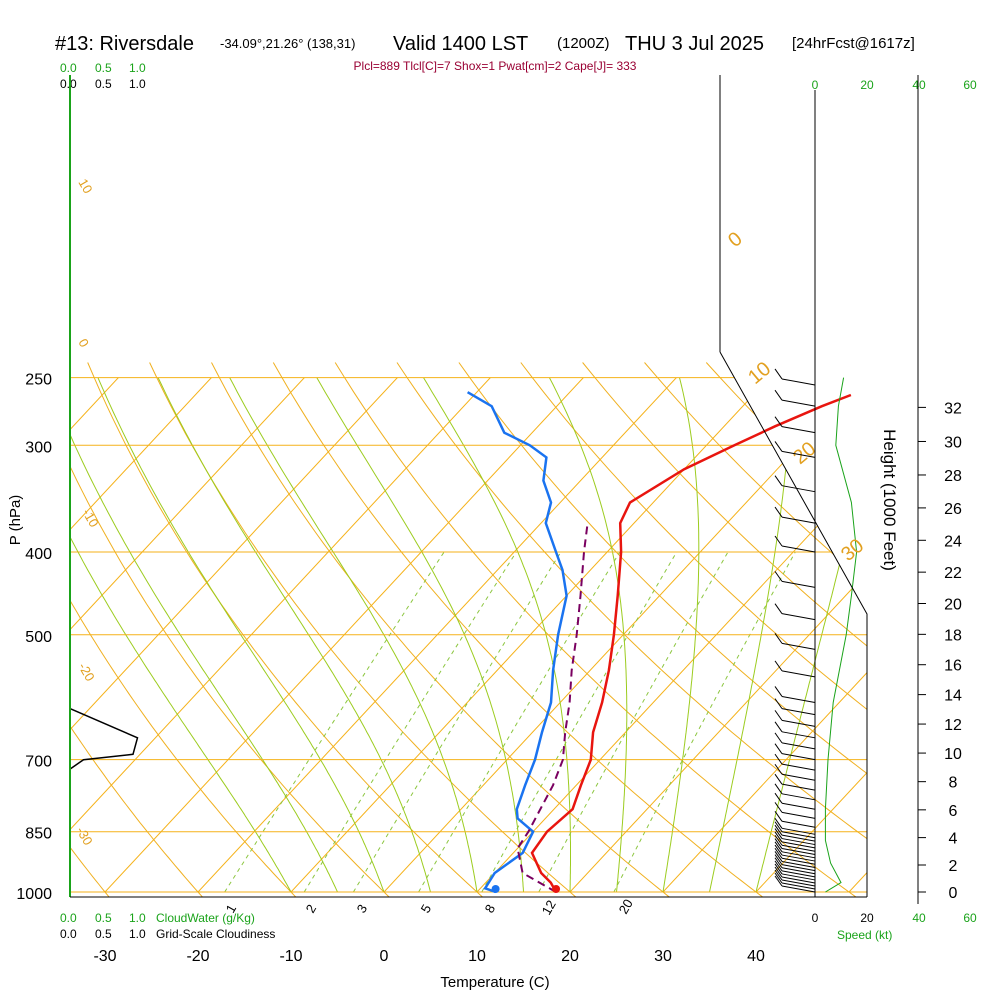 This screenshot has height=1000, width=1000. I want to click on mixing-ratio-label: 2, so click(311, 909).